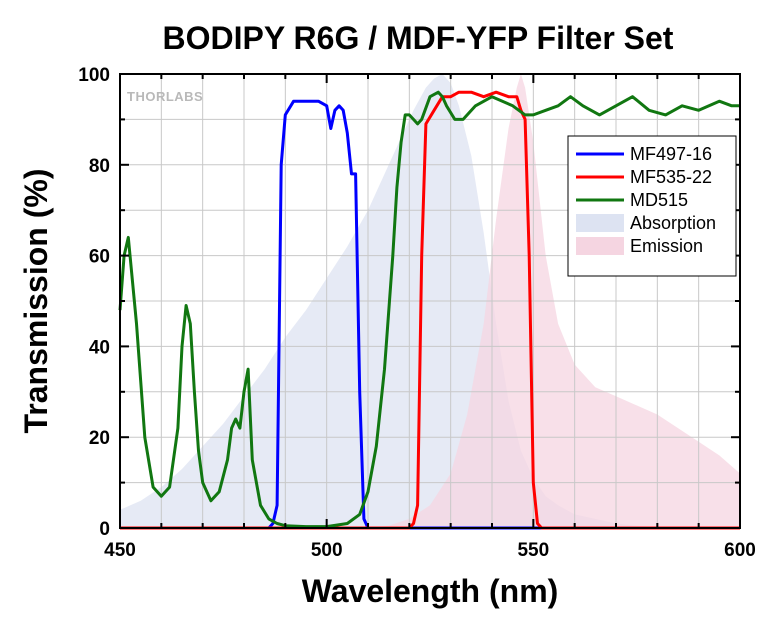 The height and width of the screenshot is (630, 780). Describe the element at coordinates (36, 301) in the screenshot. I see `y-axis-label: Transmission (%)` at that location.